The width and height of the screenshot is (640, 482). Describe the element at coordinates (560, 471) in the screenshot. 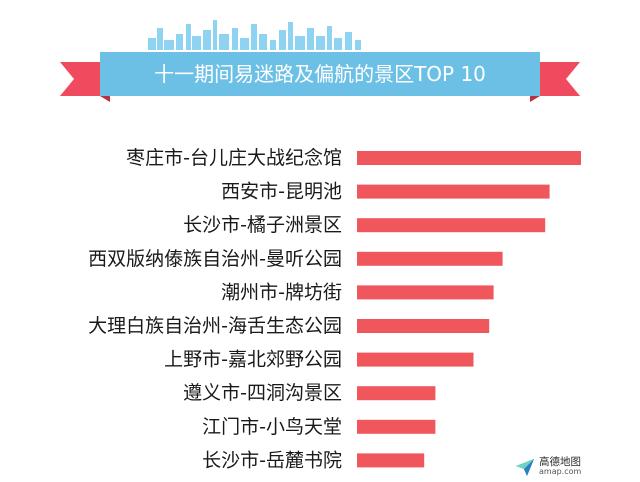

I see `logo-url: amap.com` at that location.